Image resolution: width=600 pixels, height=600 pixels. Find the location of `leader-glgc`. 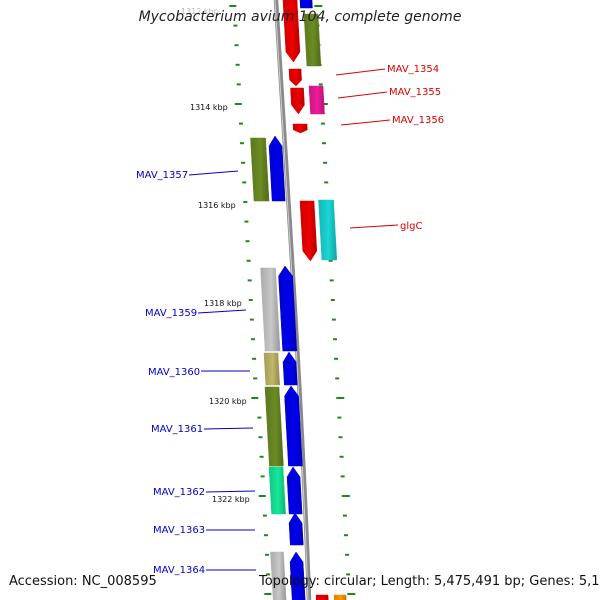

leader-glgc is located at coordinates (374, 226).